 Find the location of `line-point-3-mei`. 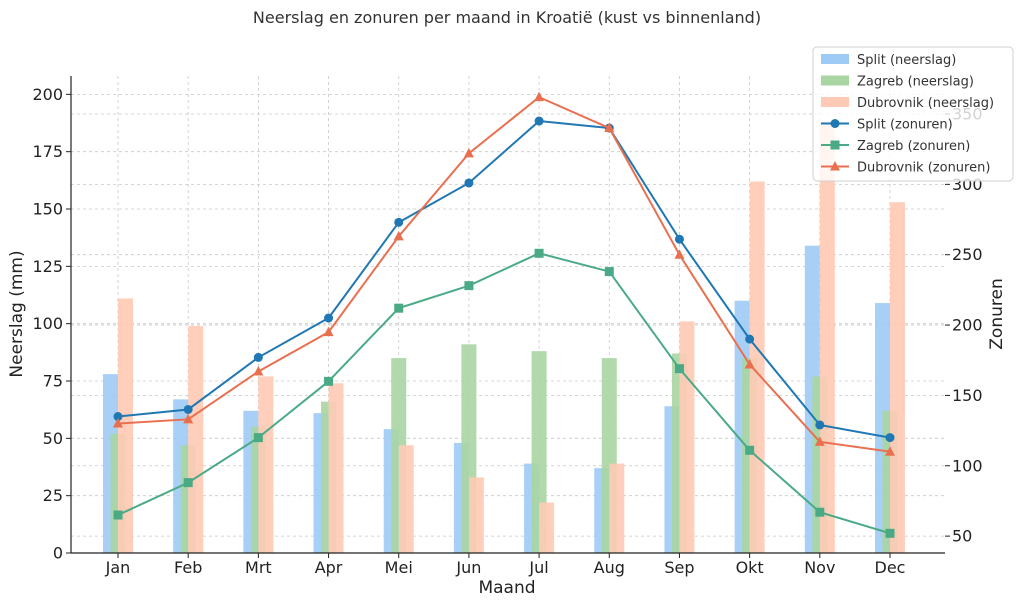

line-point-3-mei is located at coordinates (398, 235).